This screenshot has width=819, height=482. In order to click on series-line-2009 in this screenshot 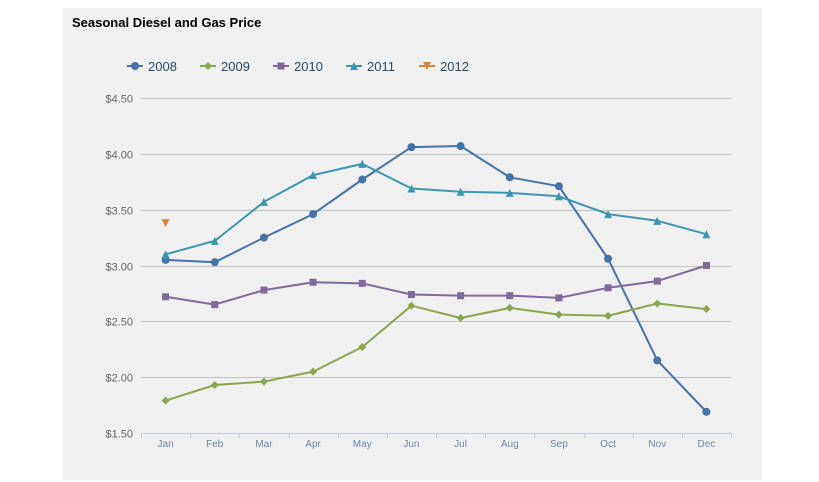, I will do `click(436, 352)`.